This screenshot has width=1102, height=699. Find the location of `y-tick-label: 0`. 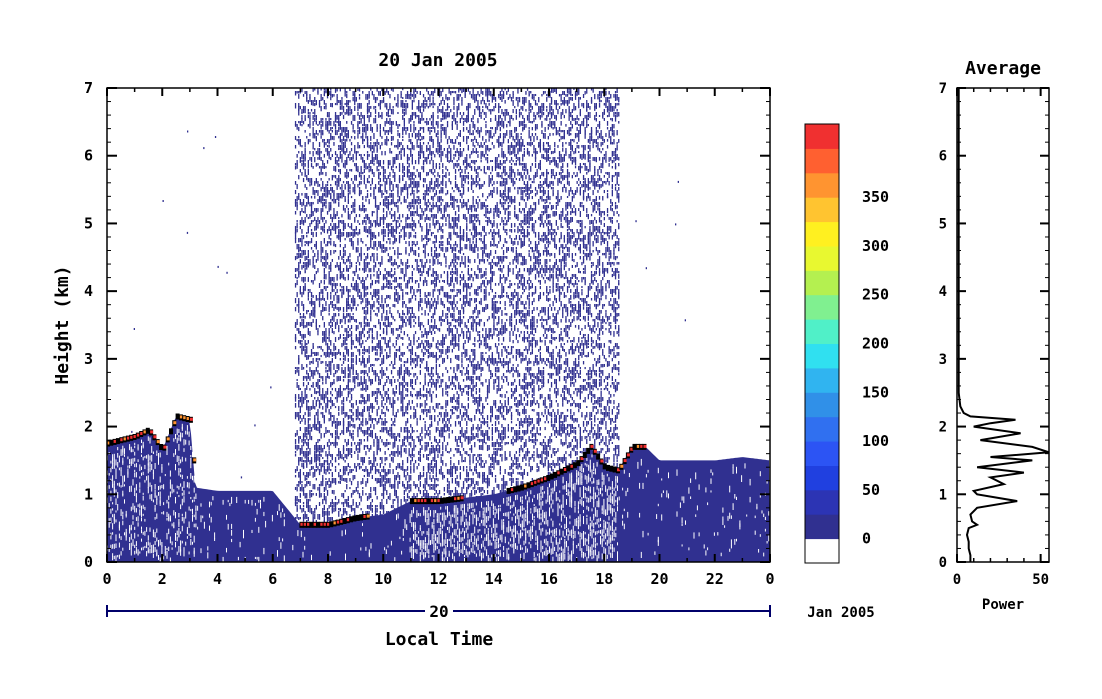

y-tick-label: 0 is located at coordinates (88, 562).